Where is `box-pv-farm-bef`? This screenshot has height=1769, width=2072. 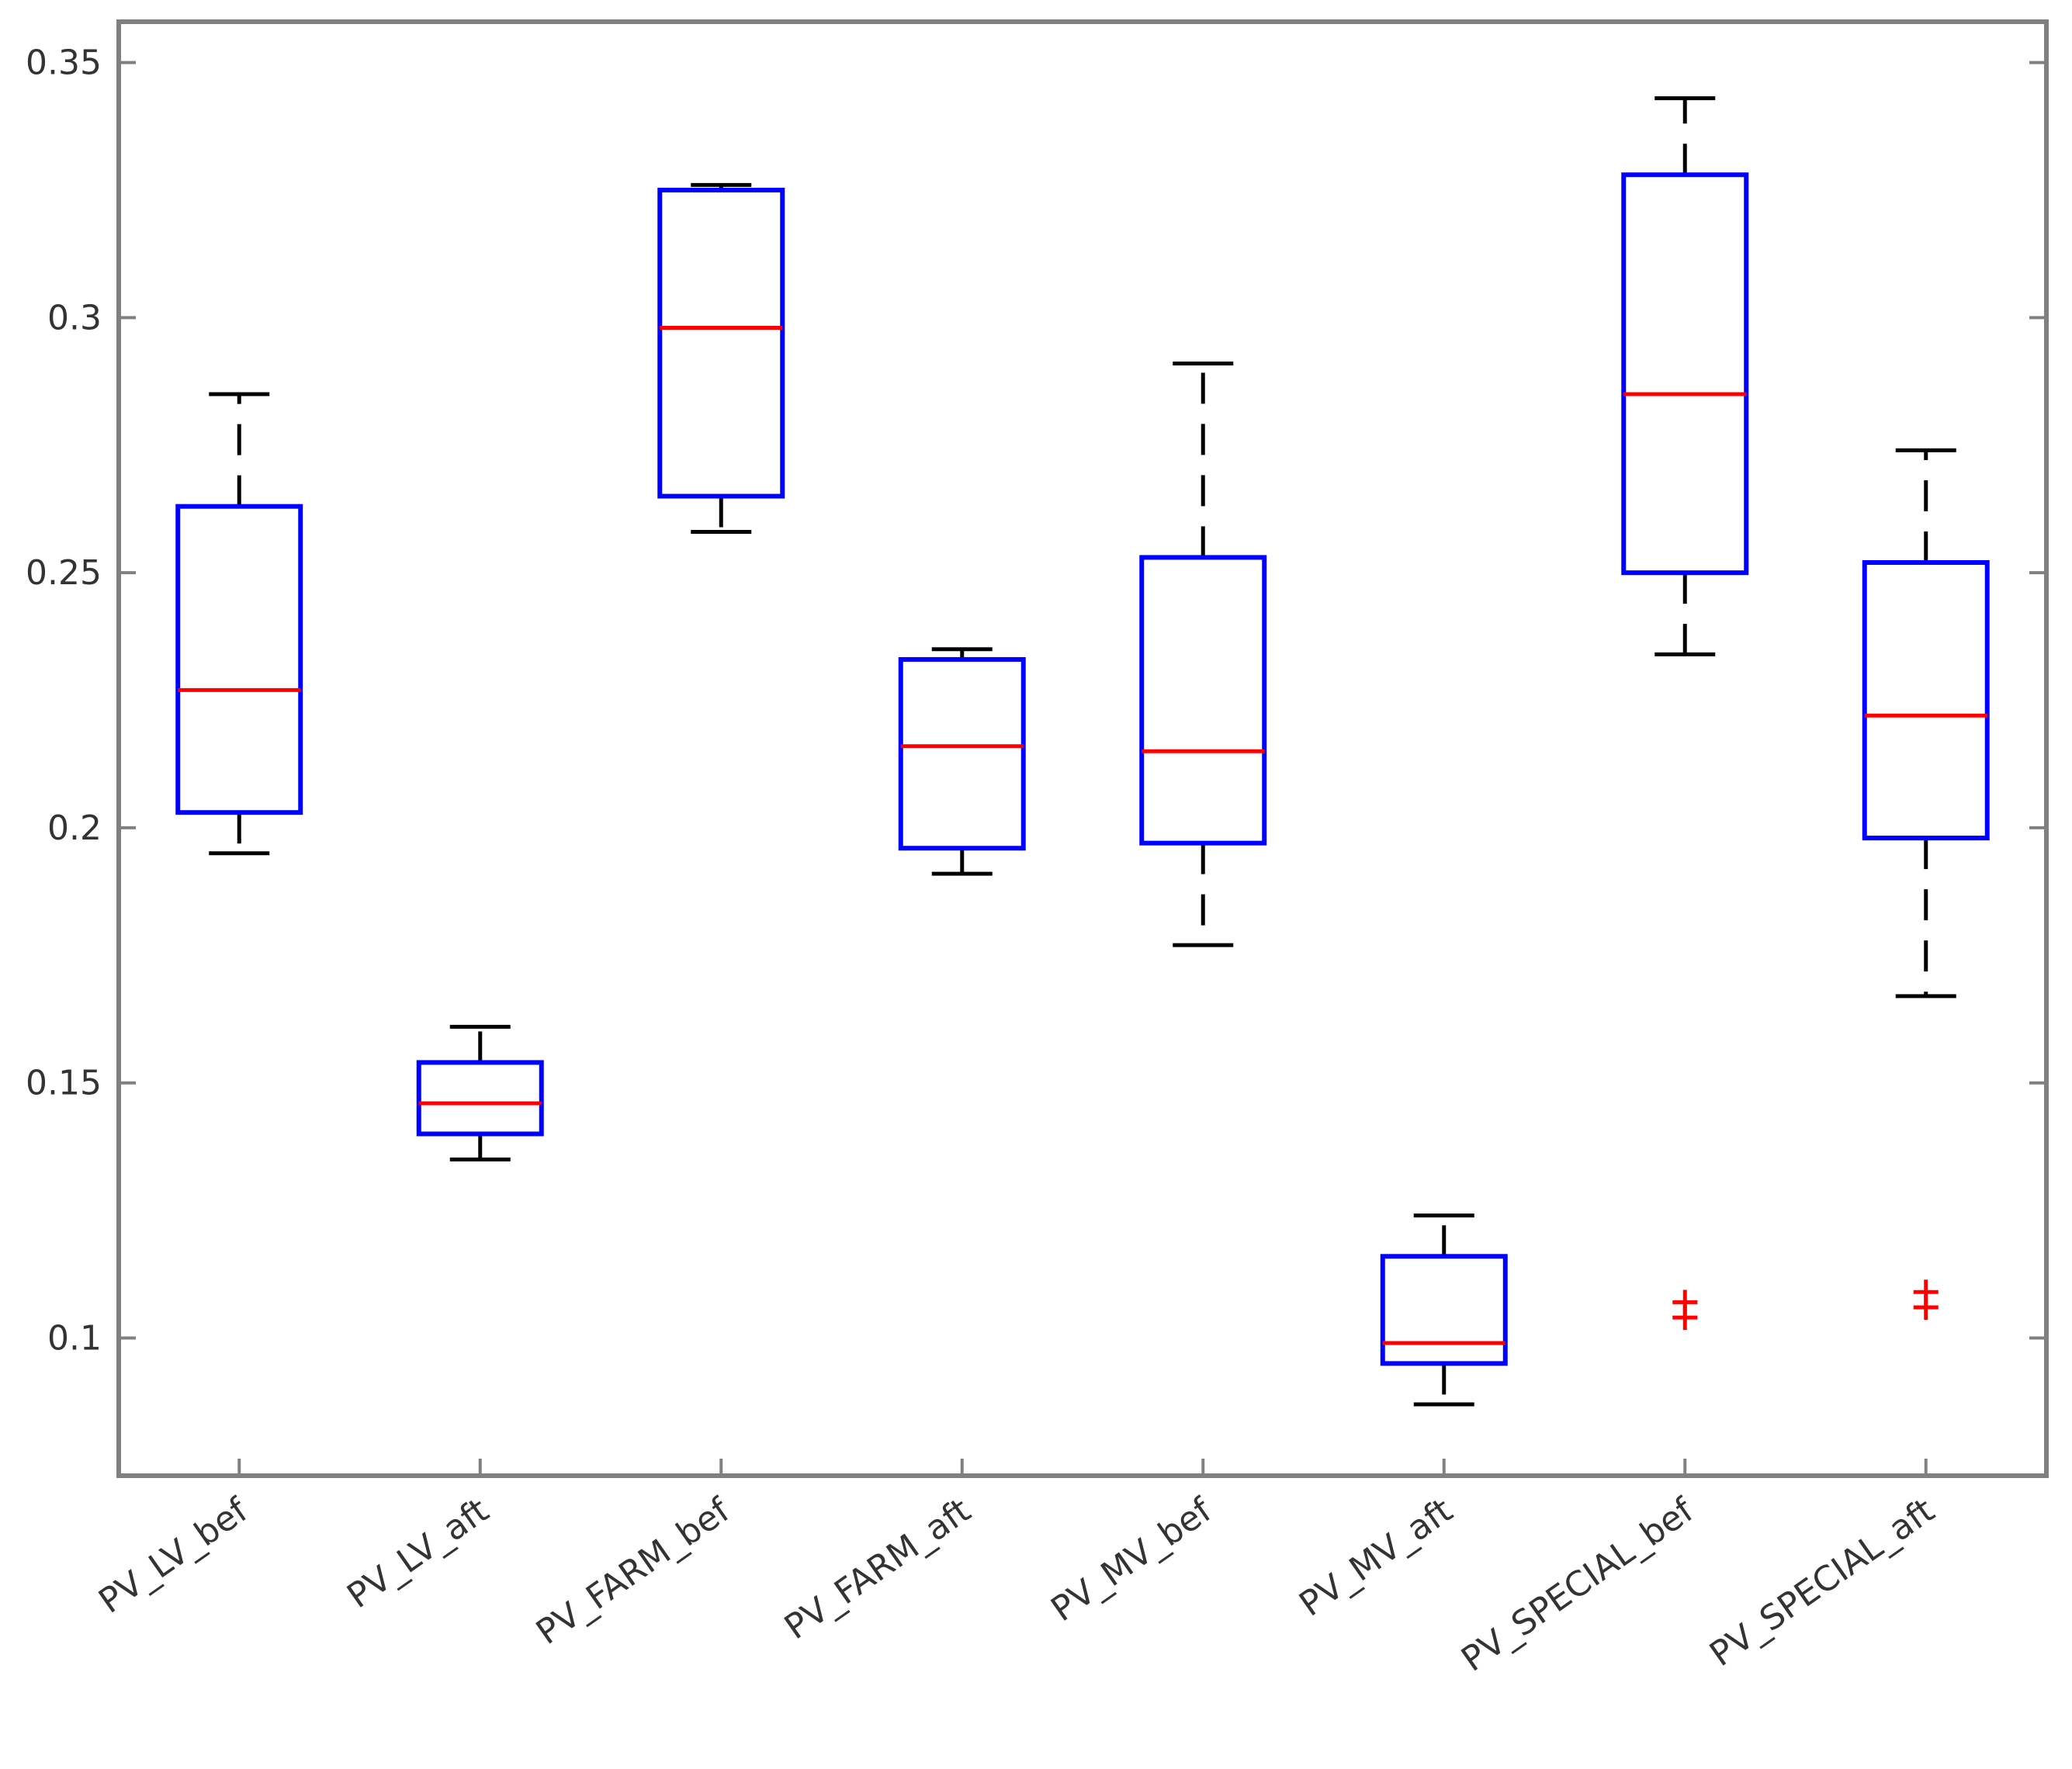 box-pv-farm-bef is located at coordinates (721, 359).